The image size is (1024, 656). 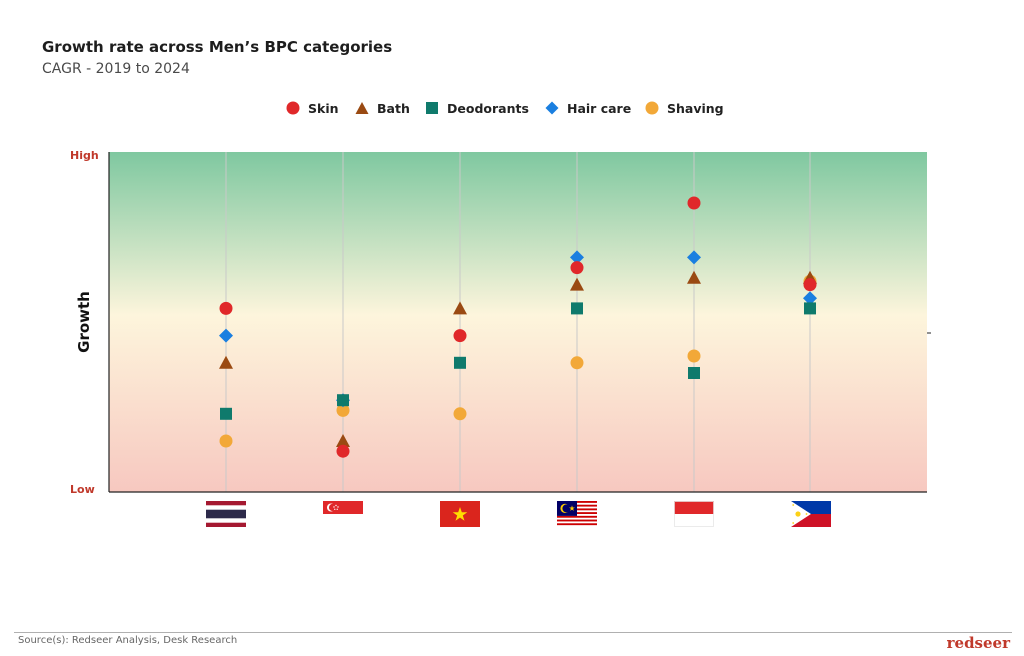 I want to click on legend-label: Bath, so click(x=393, y=108).